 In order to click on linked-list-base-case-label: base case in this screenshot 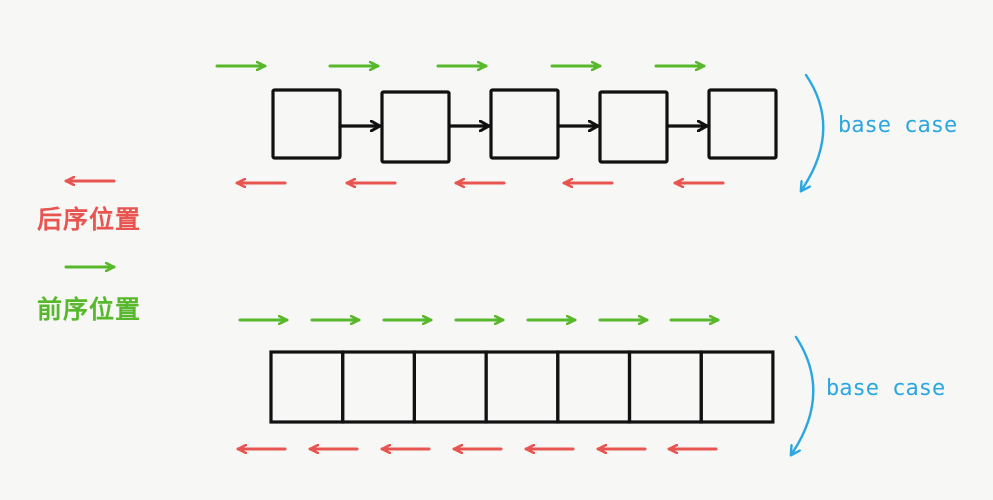, I will do `click(898, 125)`.